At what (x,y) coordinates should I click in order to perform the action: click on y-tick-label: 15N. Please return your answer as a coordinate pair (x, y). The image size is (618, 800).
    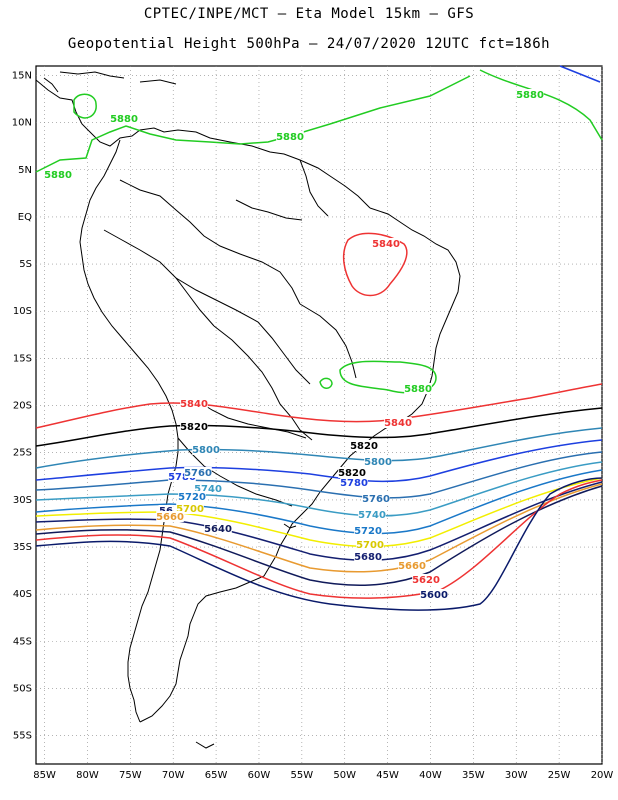
    Looking at the image, I should click on (22, 75).